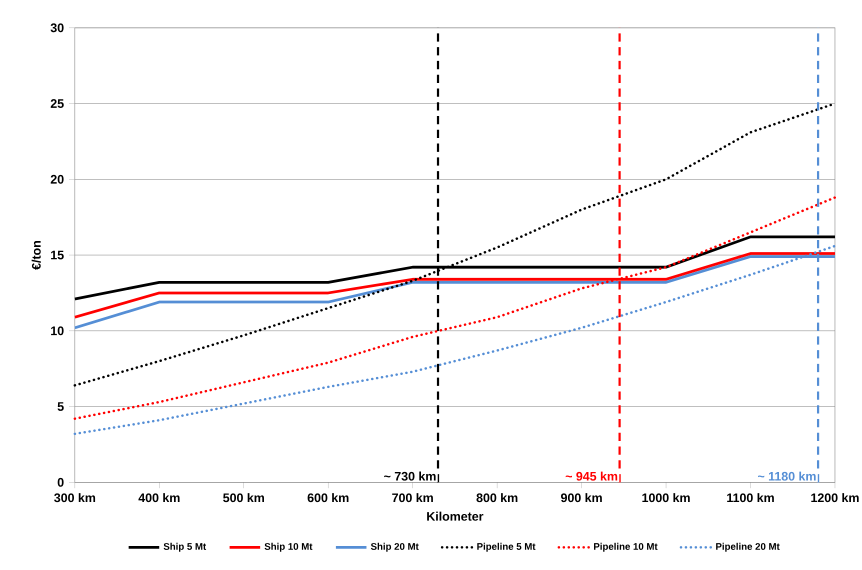  What do you see at coordinates (328, 497) in the screenshot?
I see `x-tick-label: 600 km` at bounding box center [328, 497].